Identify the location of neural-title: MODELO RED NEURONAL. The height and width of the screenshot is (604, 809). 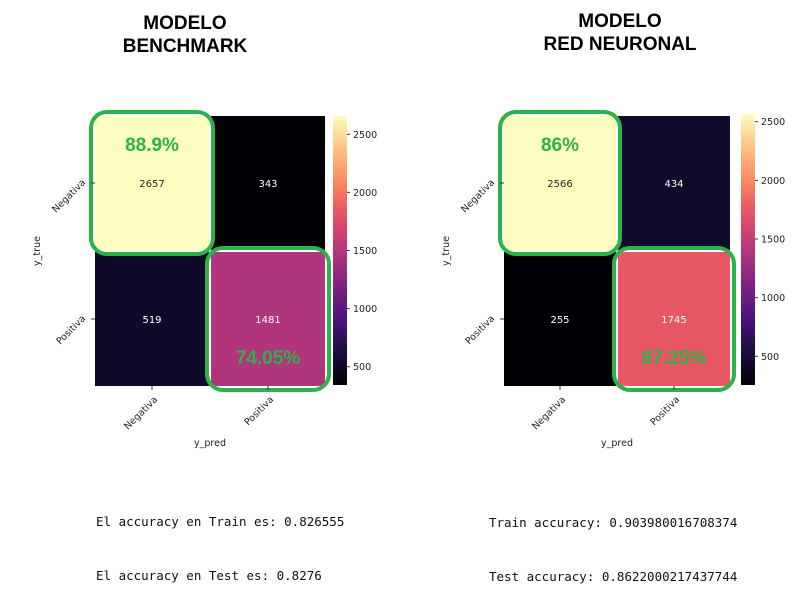
(620, 33).